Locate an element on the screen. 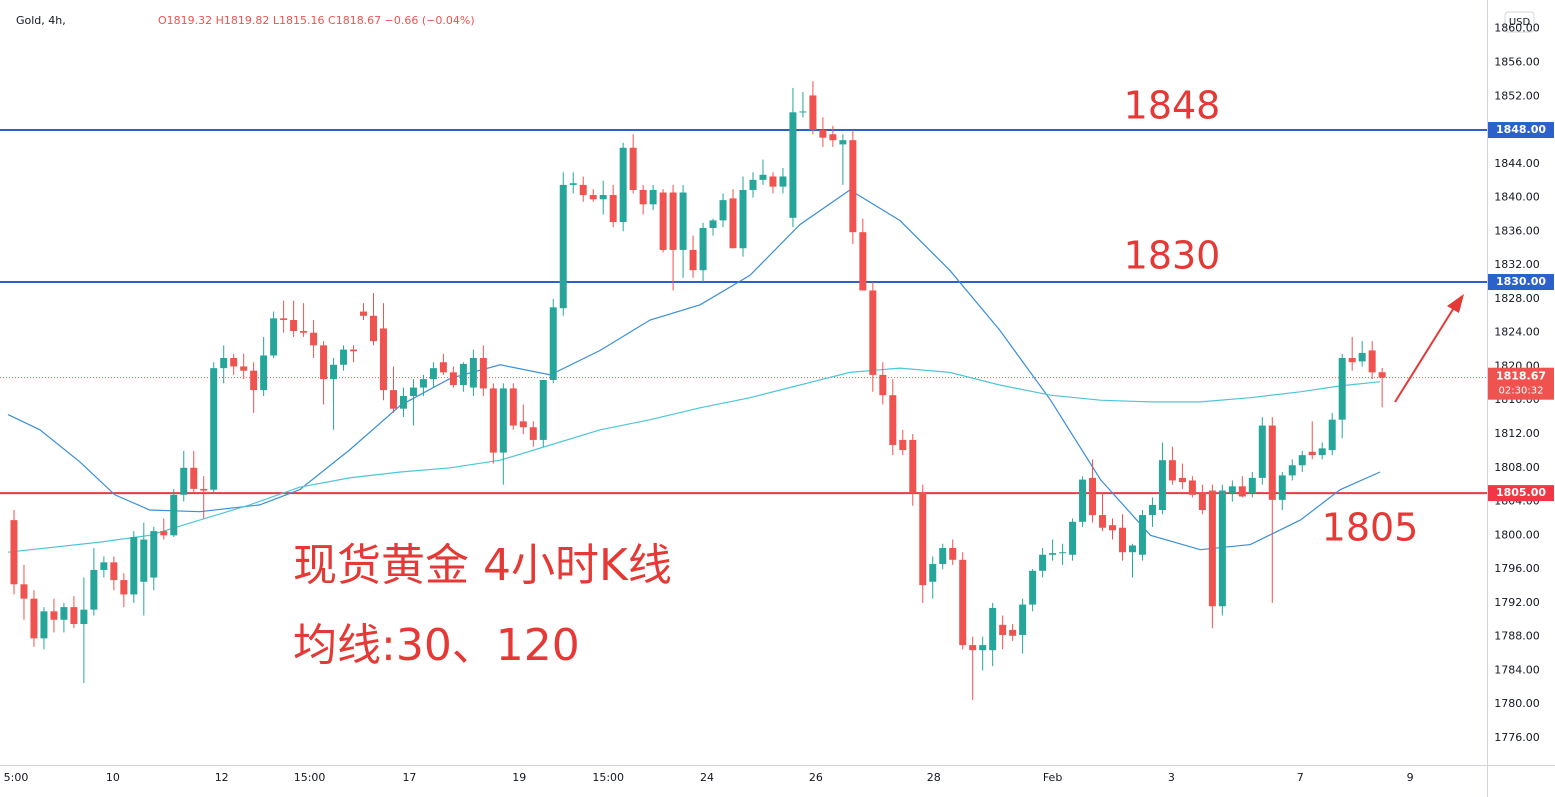 The image size is (1555, 797). y-tick-label: 1780.00 is located at coordinates (1517, 703).